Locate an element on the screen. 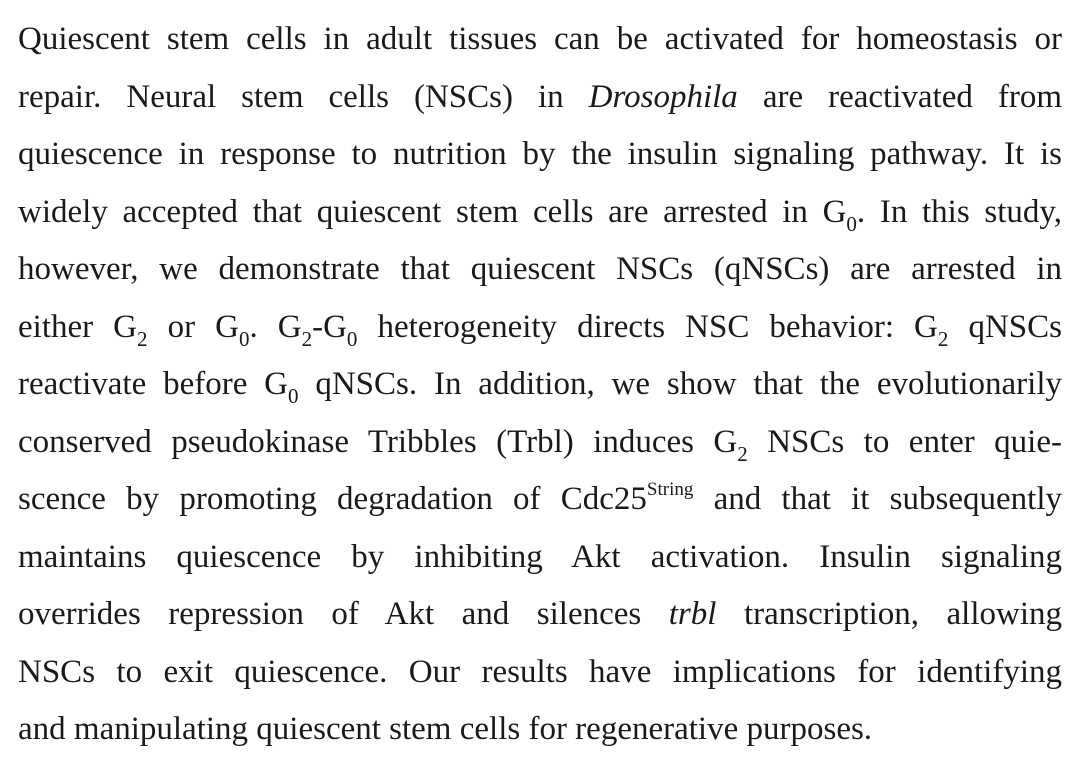  text-segment: NSCs to enter quie- is located at coordinates (904, 441).